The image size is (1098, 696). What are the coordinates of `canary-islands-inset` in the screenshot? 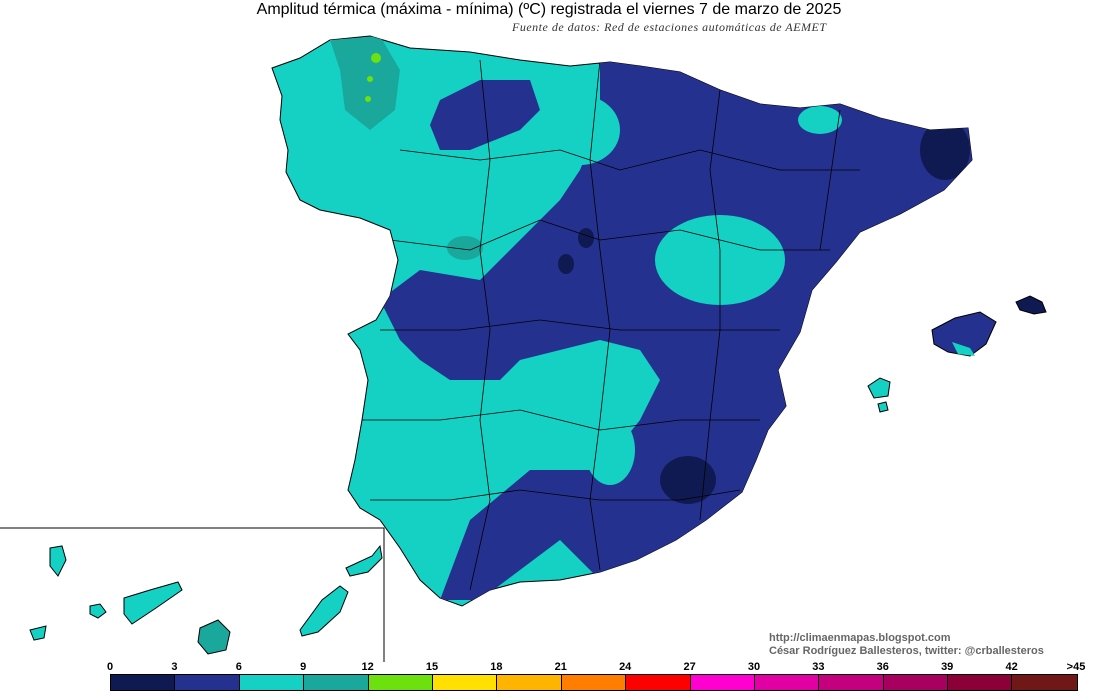 It's located at (192, 594).